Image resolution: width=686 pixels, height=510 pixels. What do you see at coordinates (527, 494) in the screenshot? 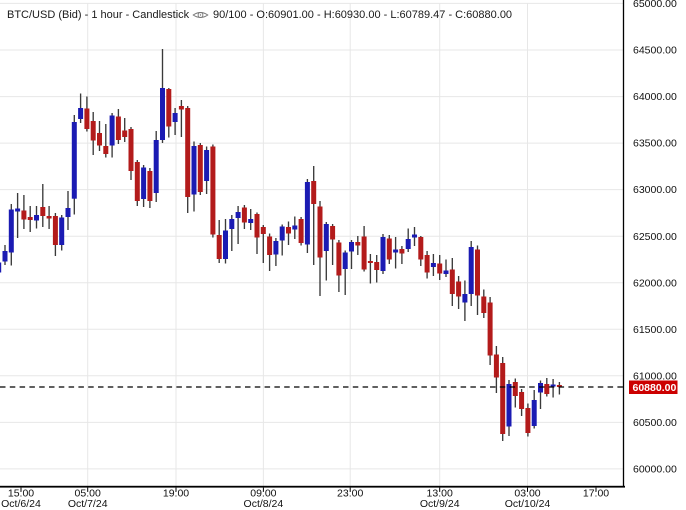
I see `svg-text: 03:00` at bounding box center [527, 494].